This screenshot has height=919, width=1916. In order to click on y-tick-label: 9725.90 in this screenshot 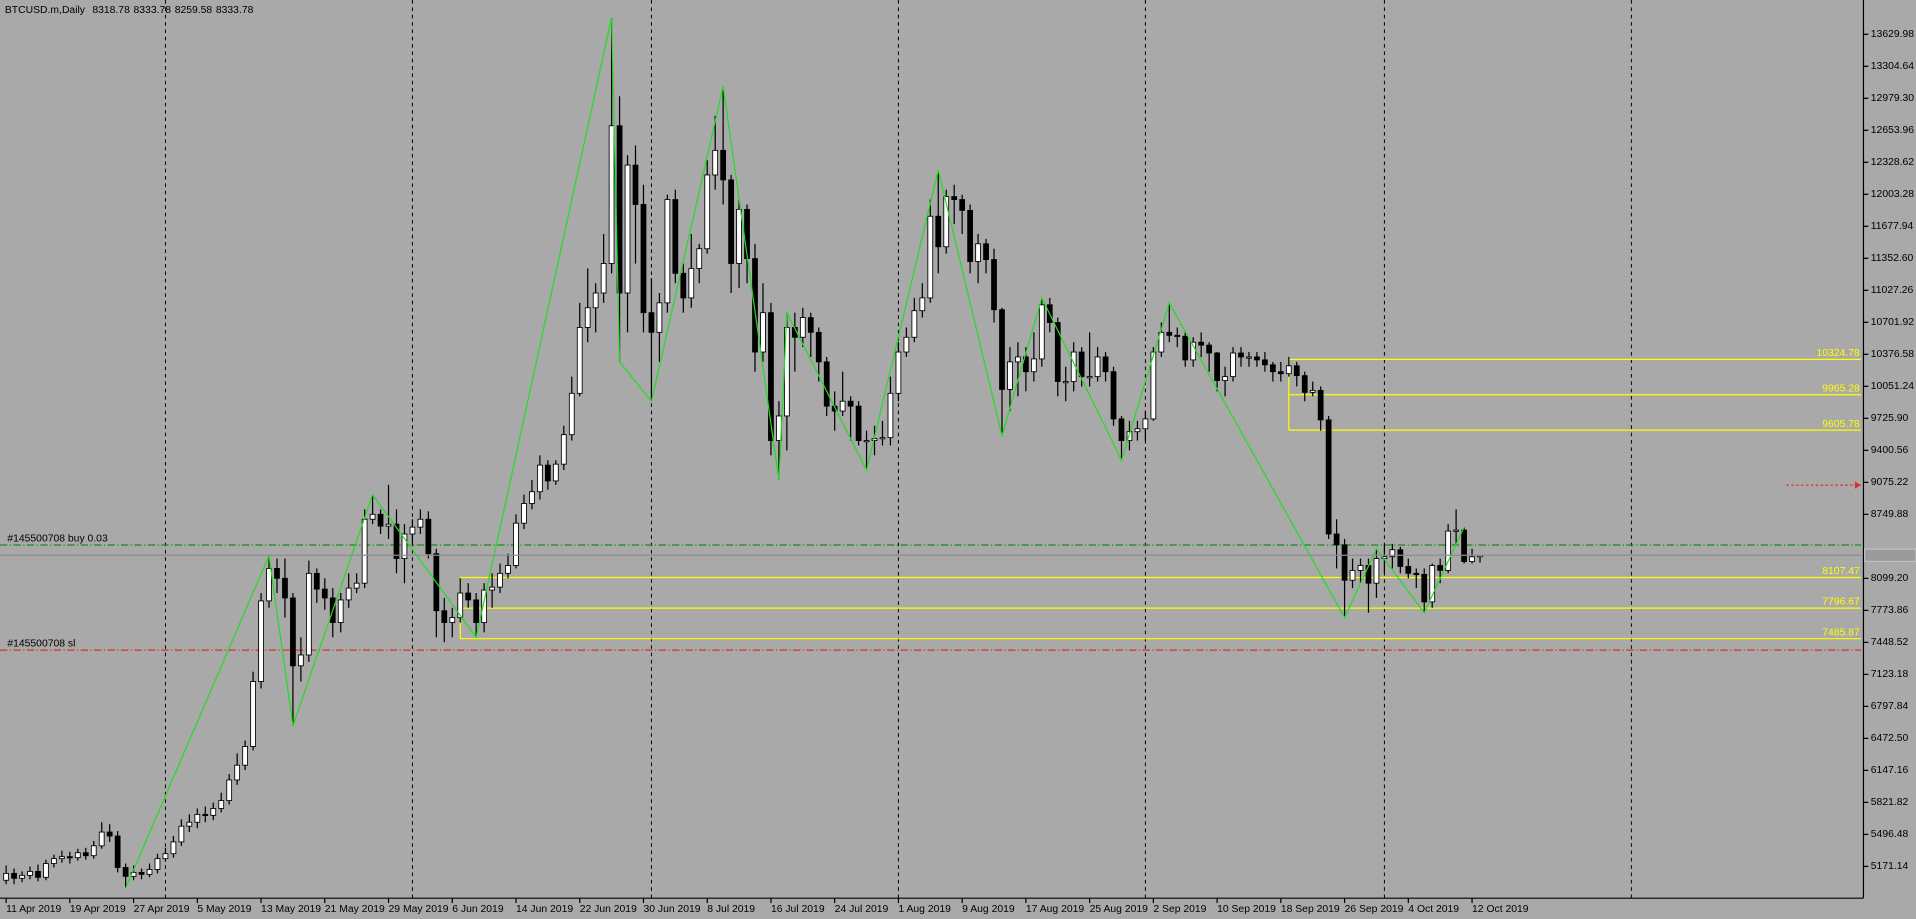, I will do `click(1890, 418)`.